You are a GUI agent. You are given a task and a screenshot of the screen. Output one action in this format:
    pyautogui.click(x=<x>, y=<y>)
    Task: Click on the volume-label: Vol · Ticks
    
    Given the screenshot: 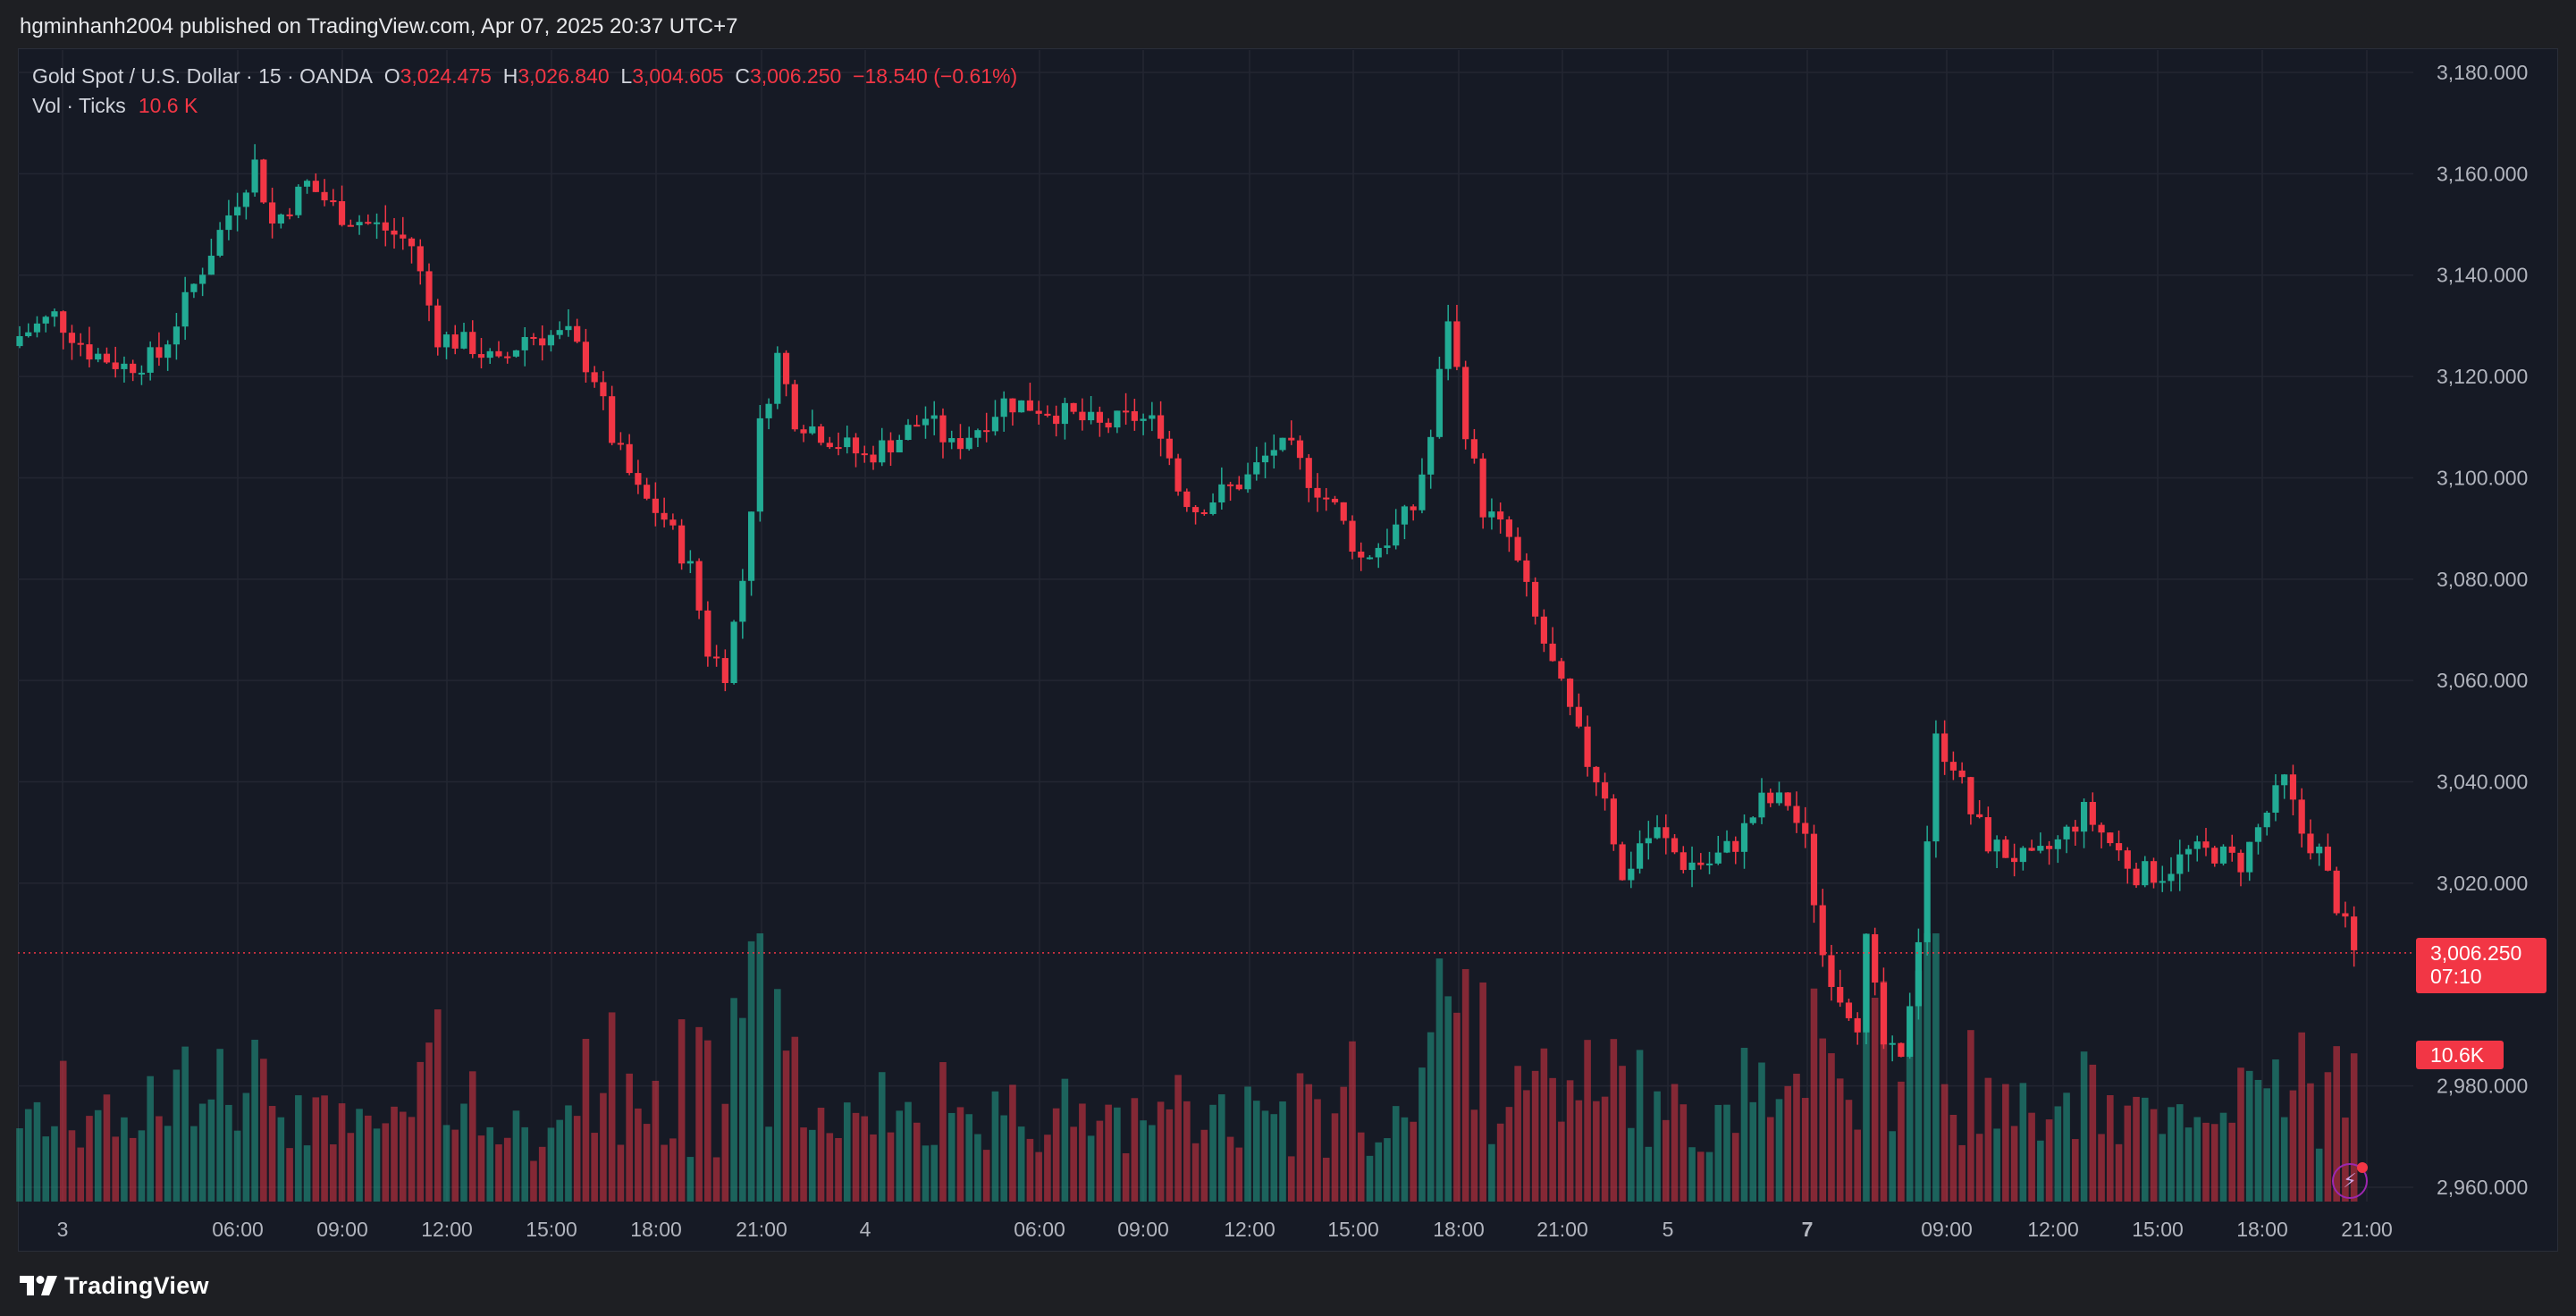 What is the action you would take?
    pyautogui.click(x=79, y=105)
    